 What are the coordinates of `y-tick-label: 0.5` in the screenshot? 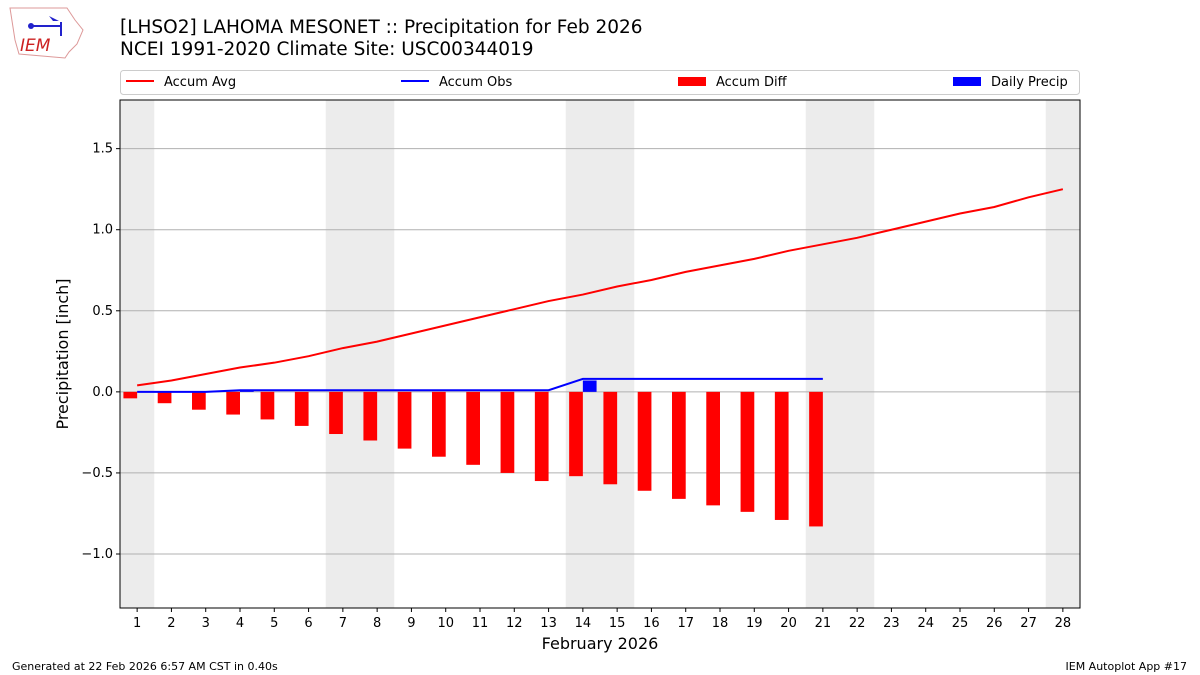 It's located at (102, 311).